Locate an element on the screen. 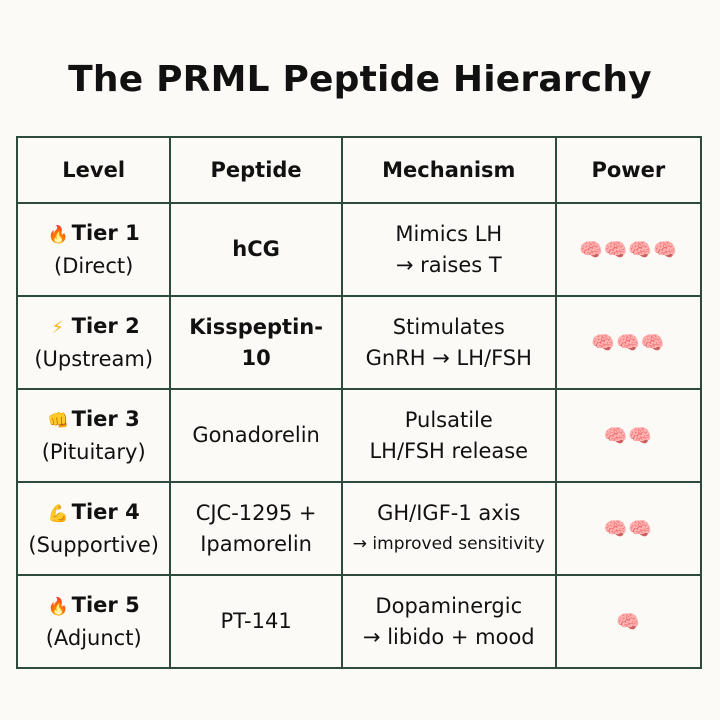  peptide-name: Gonadorelin is located at coordinates (256, 435).